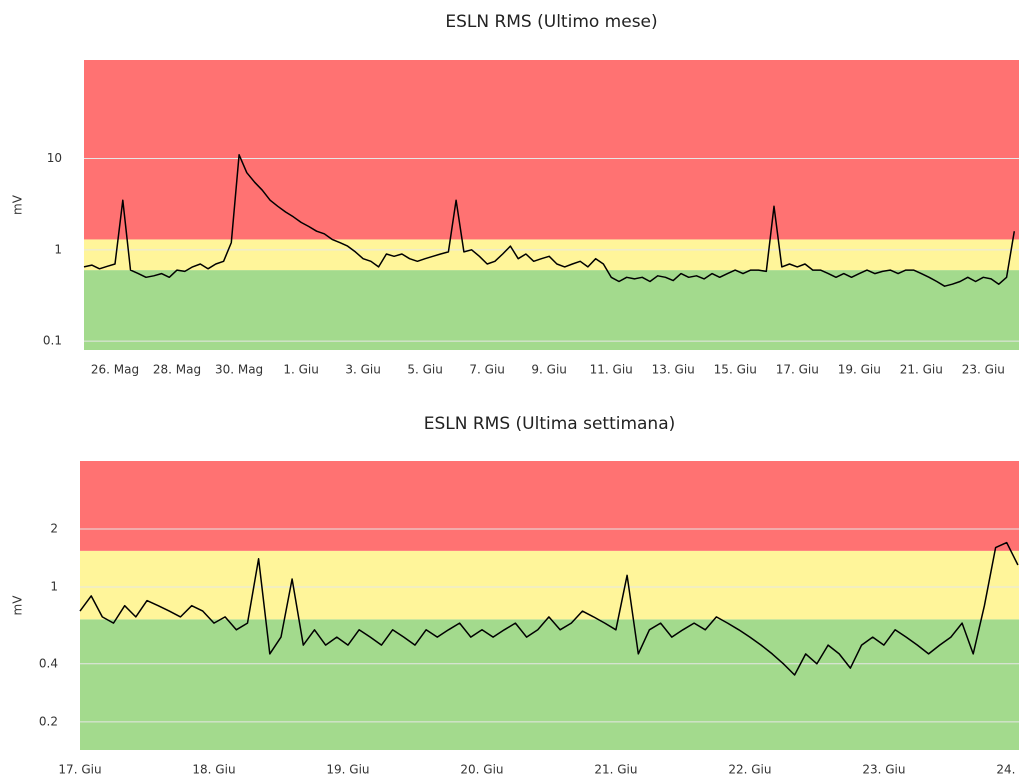  I want to click on x-tick-label: 7. Giu, so click(487, 370).